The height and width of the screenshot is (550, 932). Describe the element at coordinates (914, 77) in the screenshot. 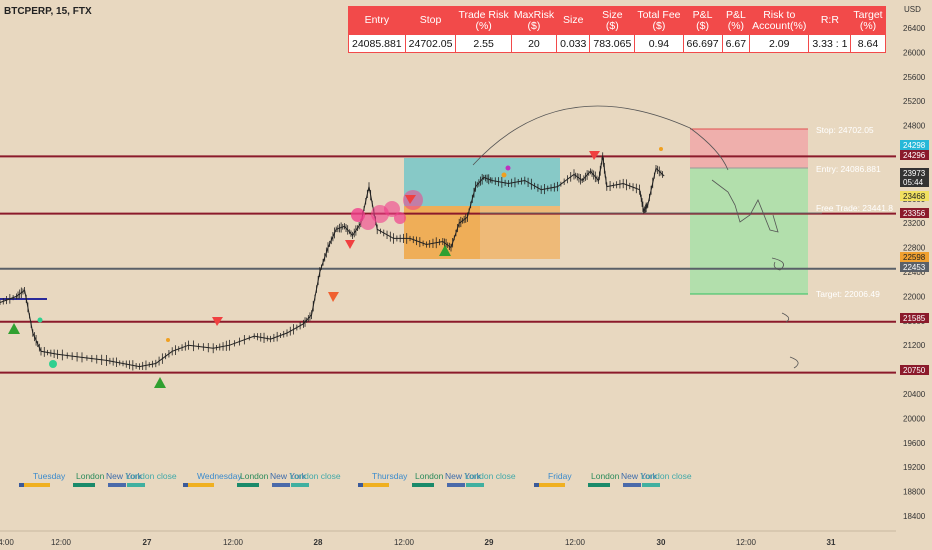

I see `y-tick-label: 25600` at that location.